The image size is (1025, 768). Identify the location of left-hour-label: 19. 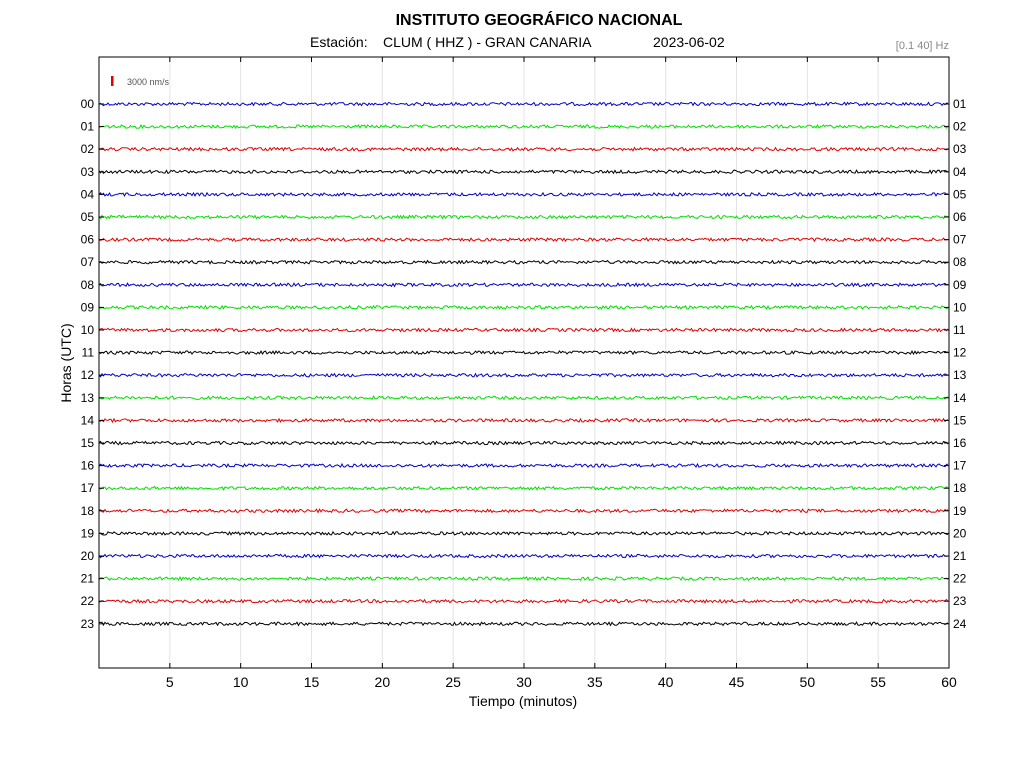
(88, 533).